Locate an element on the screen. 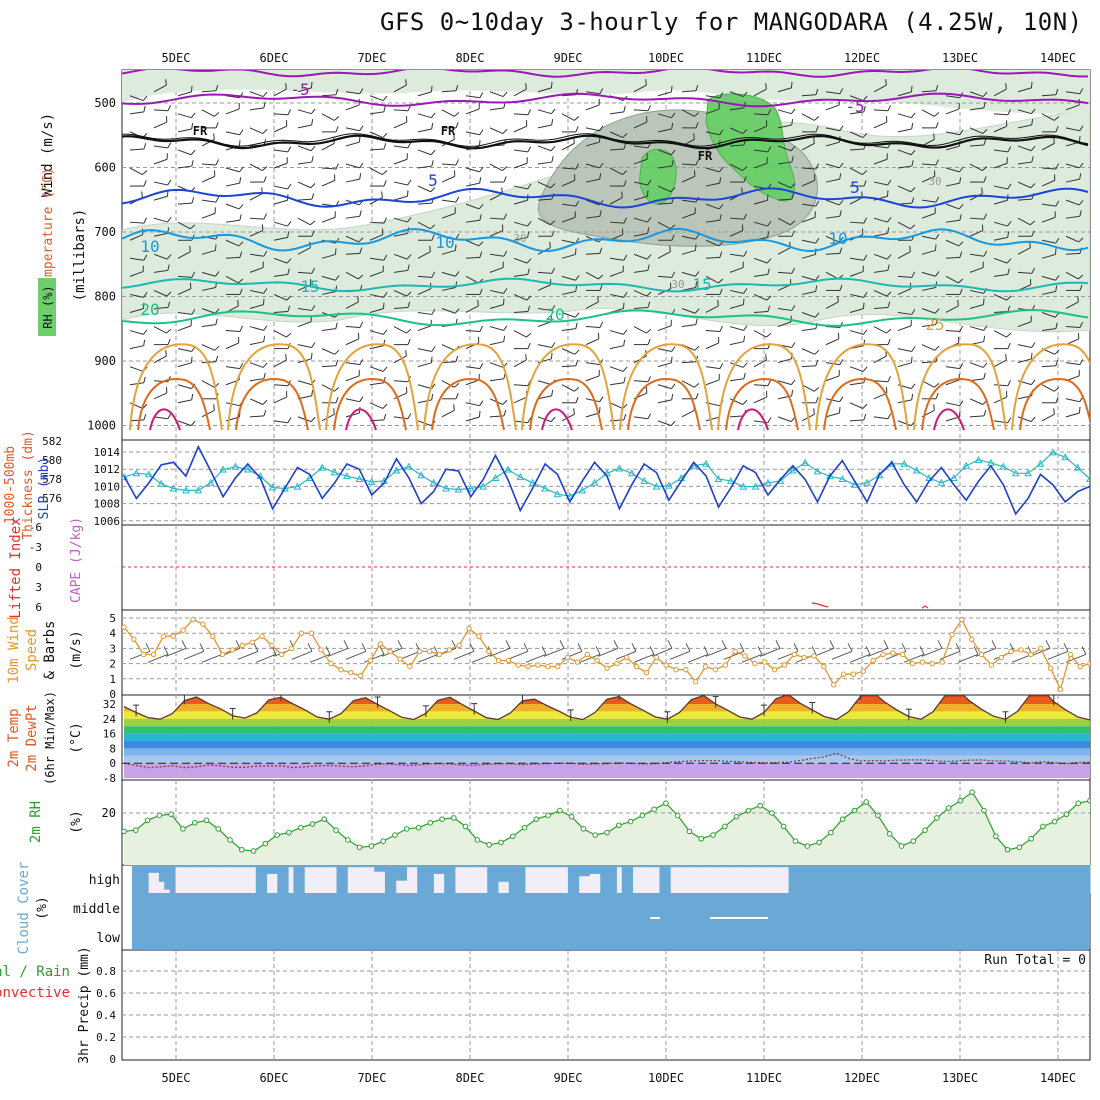 The height and width of the screenshot is (1100, 1100). cloud-tick-label: middle is located at coordinates (96, 909).